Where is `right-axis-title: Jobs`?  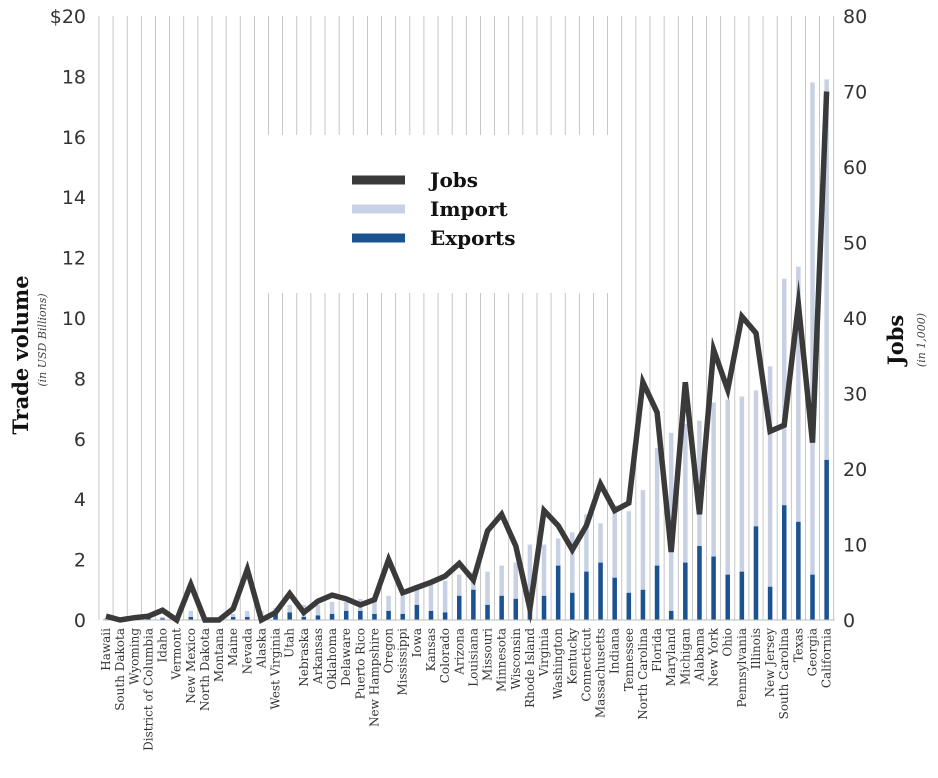 right-axis-title: Jobs is located at coordinates (895, 341).